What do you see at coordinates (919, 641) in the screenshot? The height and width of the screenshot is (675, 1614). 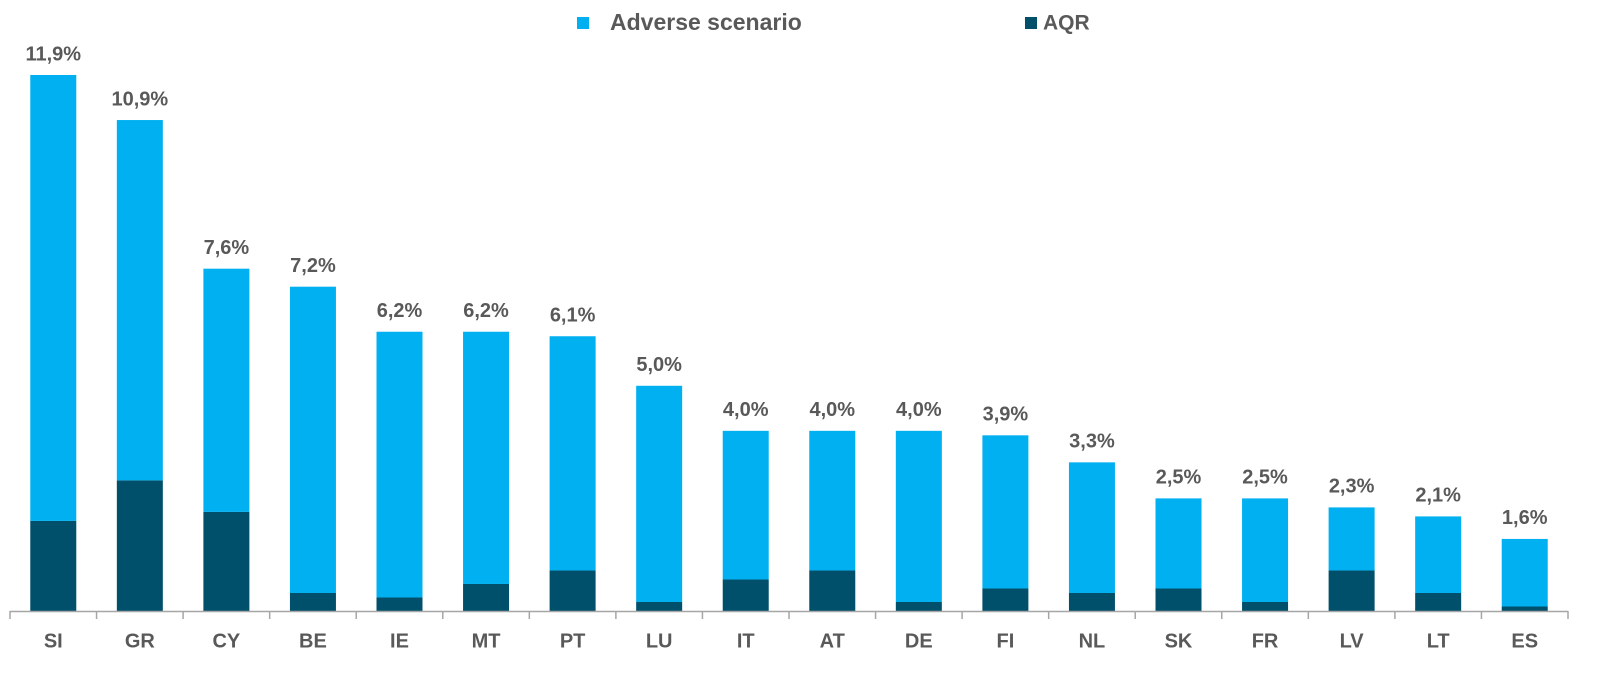 I see `x-tick-label: DE` at bounding box center [919, 641].